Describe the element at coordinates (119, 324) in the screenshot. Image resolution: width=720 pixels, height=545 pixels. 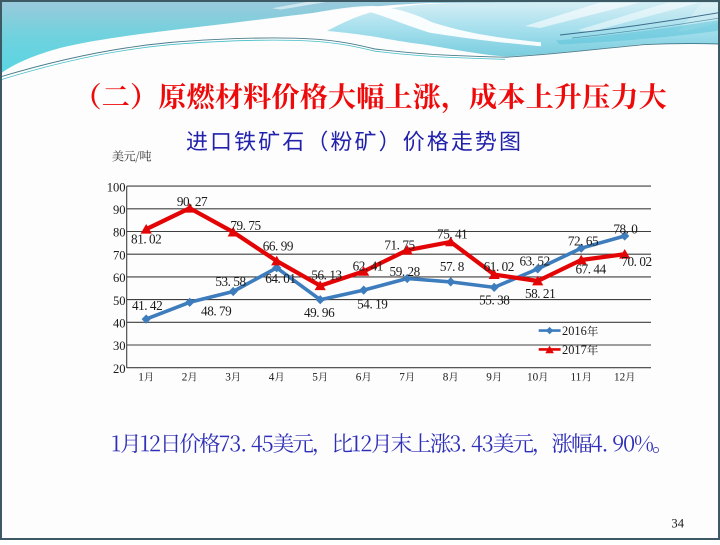
I see `svg-text: 40` at that location.